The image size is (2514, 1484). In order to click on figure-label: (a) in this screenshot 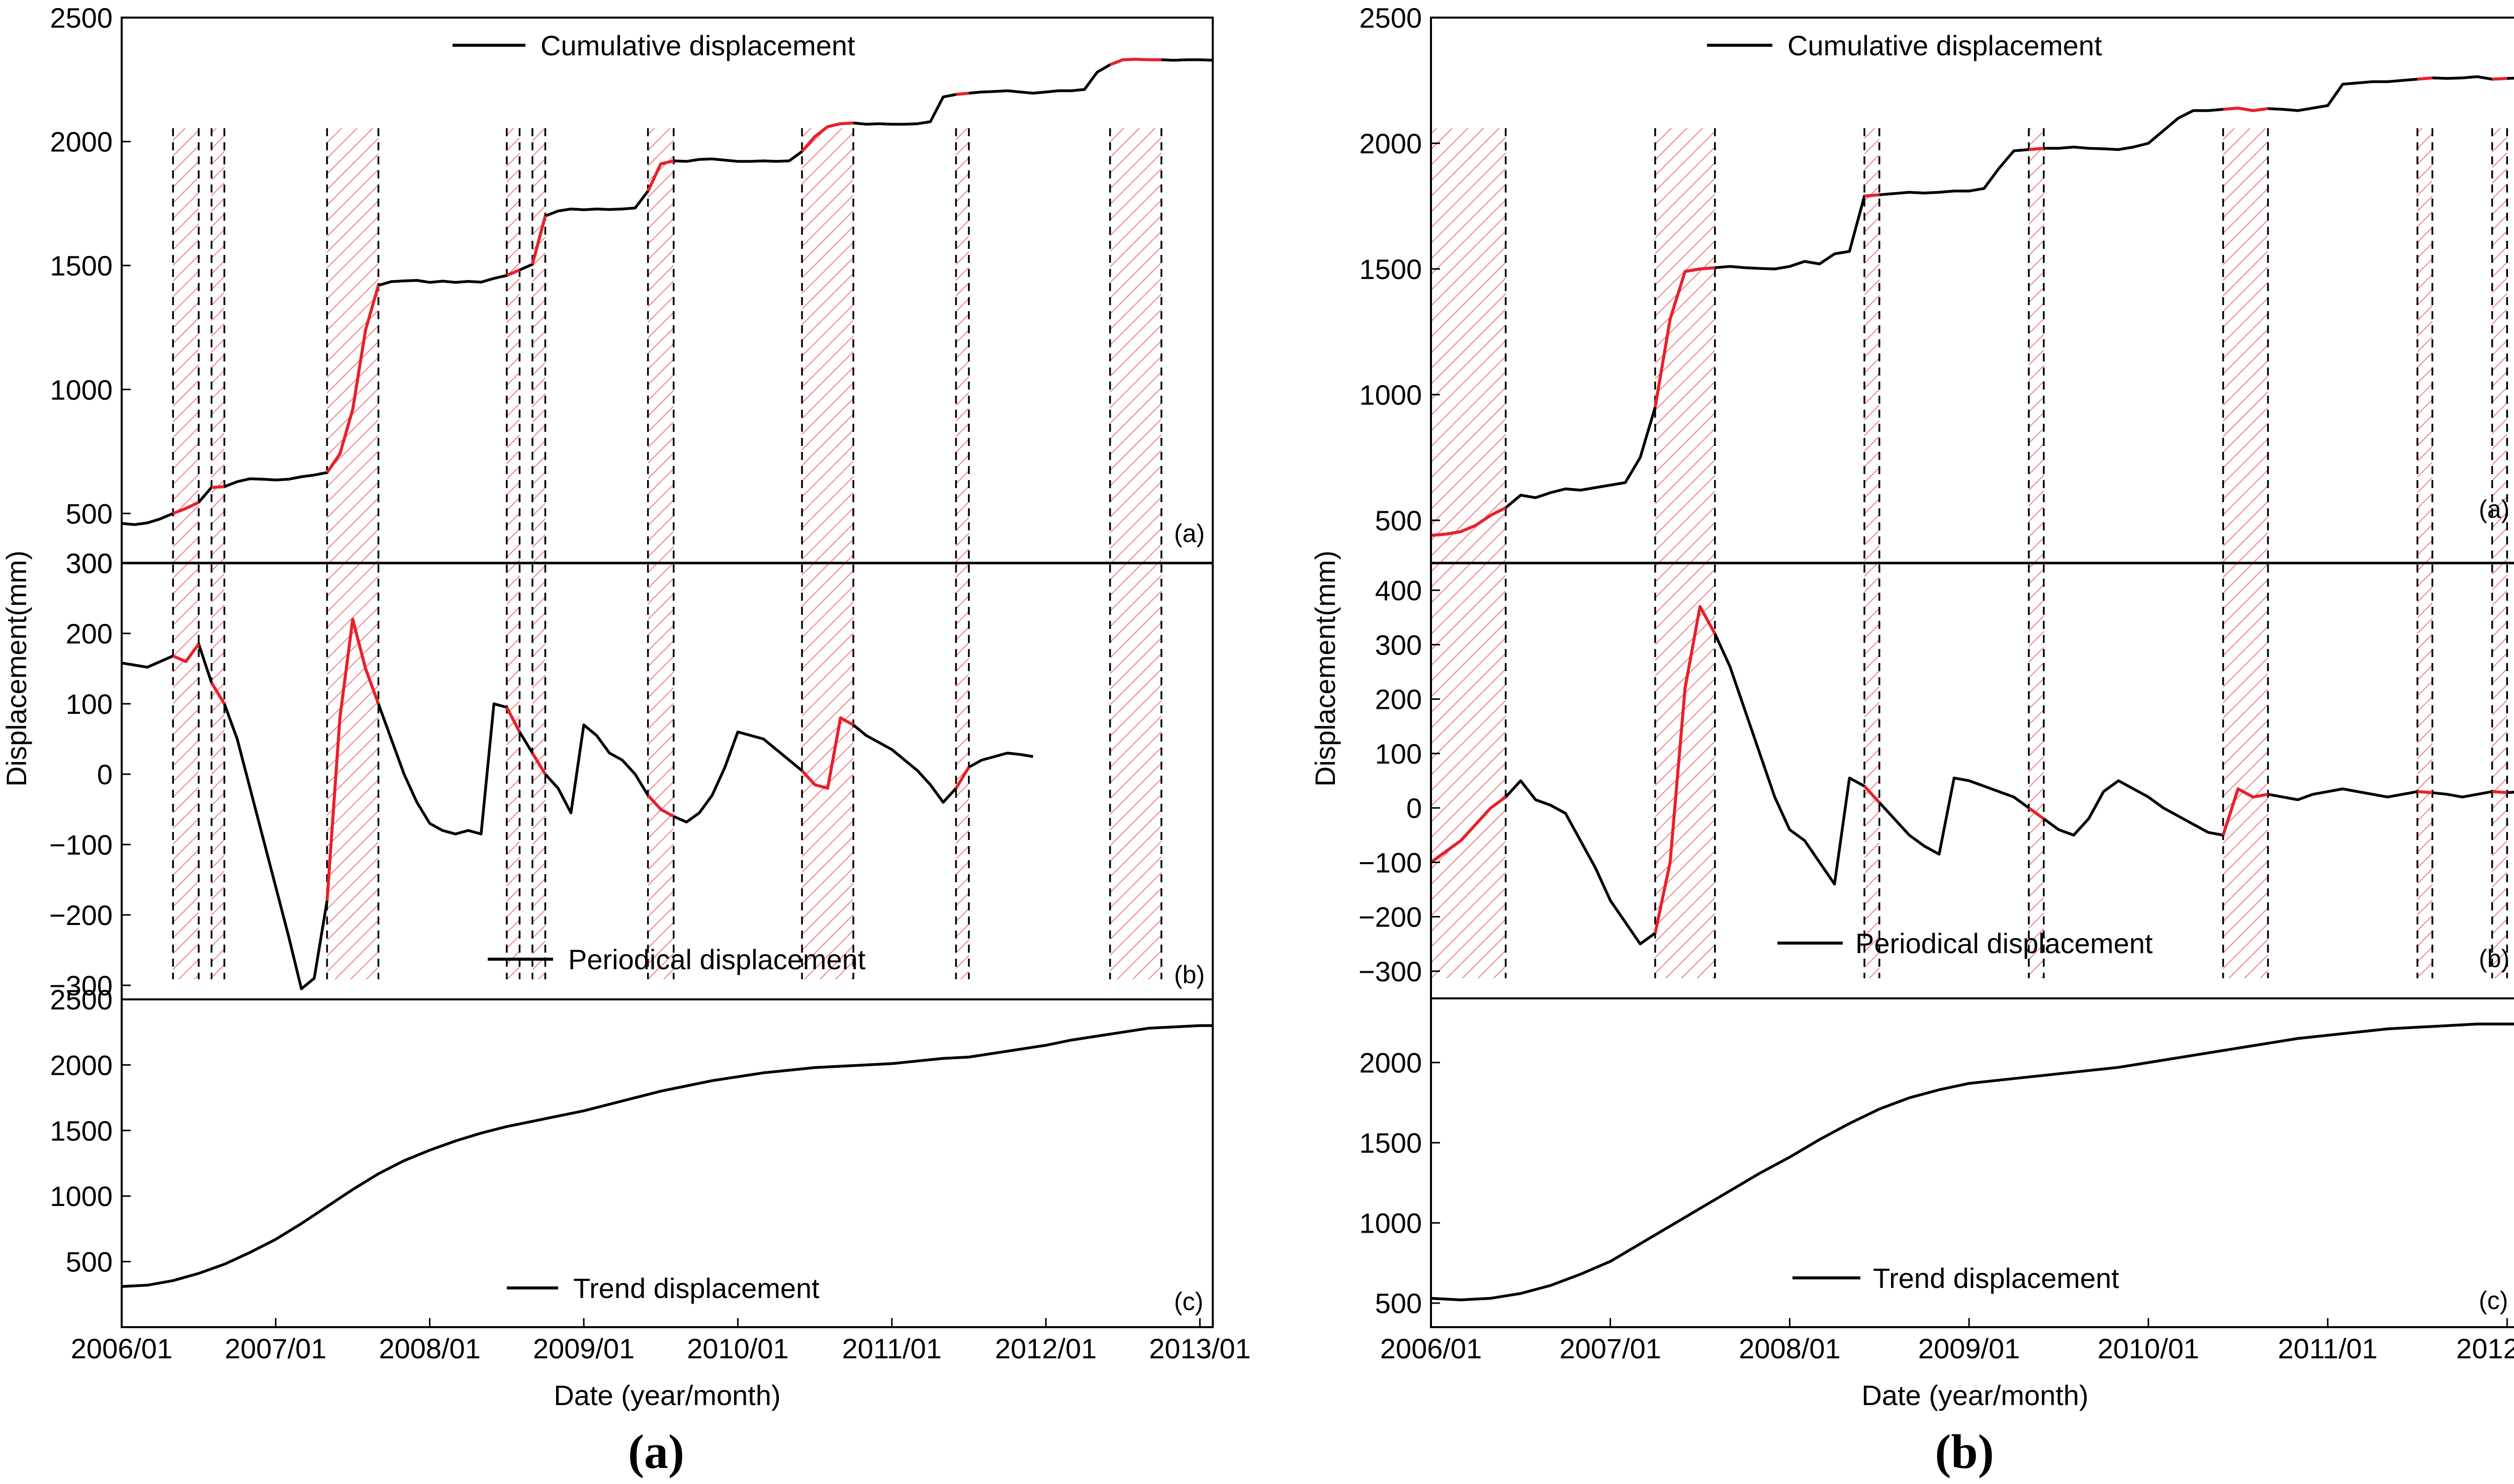, I will do `click(656, 1452)`.